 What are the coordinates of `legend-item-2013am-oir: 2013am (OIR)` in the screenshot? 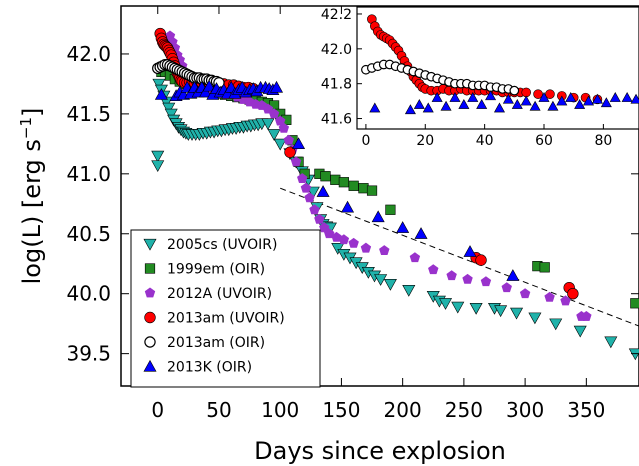 It's located at (204, 343).